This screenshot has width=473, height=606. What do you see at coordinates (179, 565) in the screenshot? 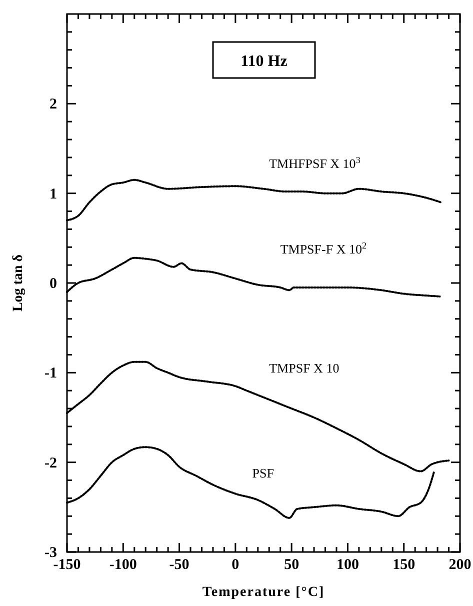
I see `x-tick-label: -50` at bounding box center [179, 565].